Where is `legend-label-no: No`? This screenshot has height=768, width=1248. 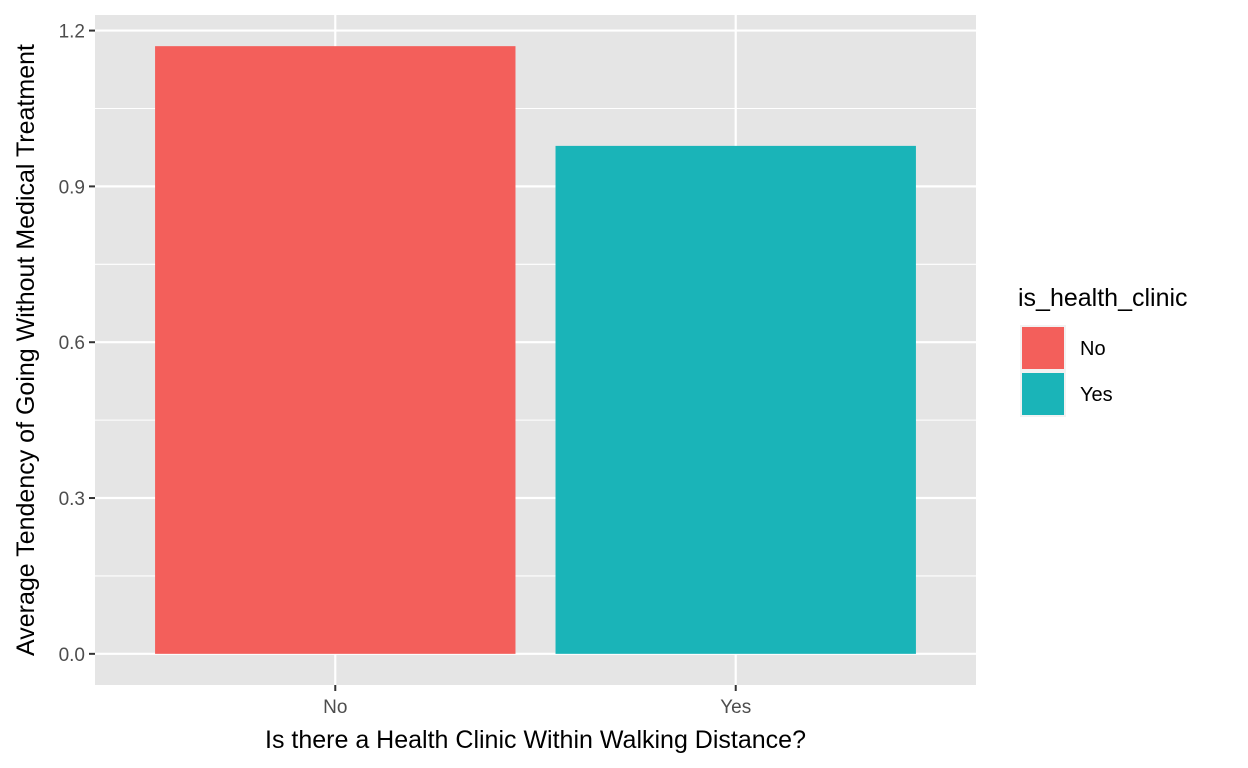
legend-label-no: No is located at coordinates (1093, 349).